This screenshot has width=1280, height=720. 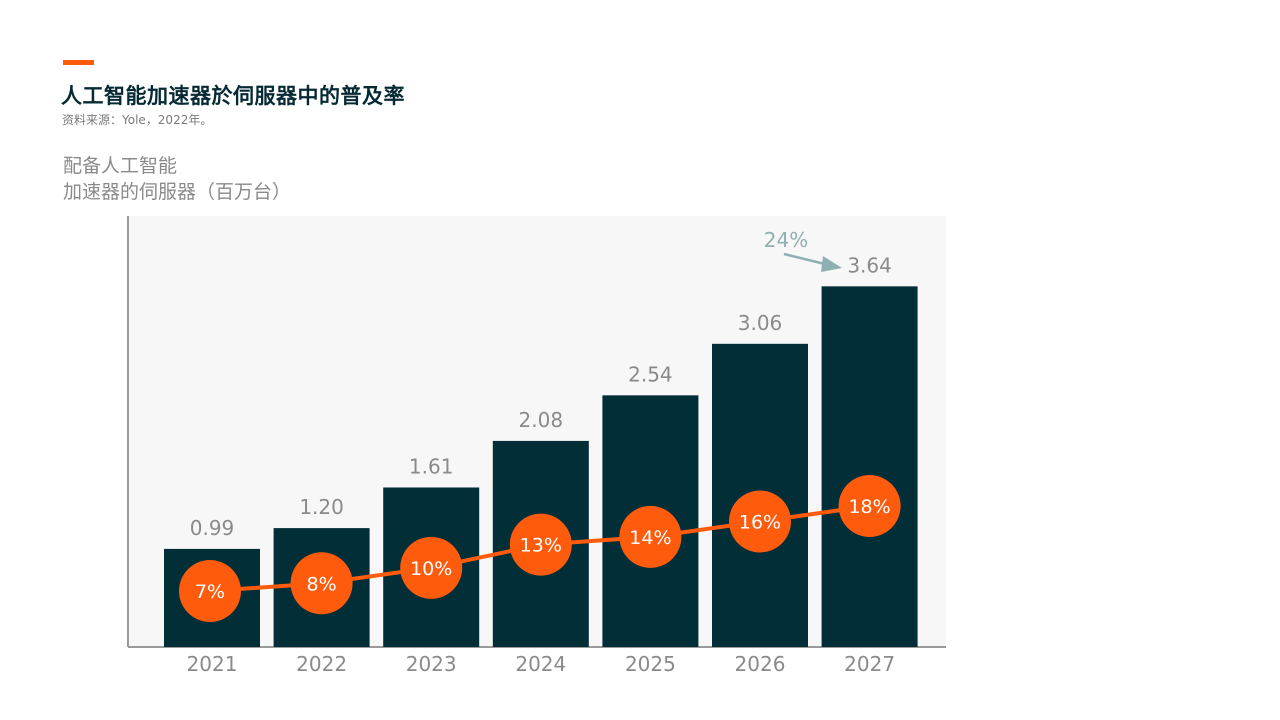 I want to click on growth-annotation-label: 24%, so click(x=786, y=240).